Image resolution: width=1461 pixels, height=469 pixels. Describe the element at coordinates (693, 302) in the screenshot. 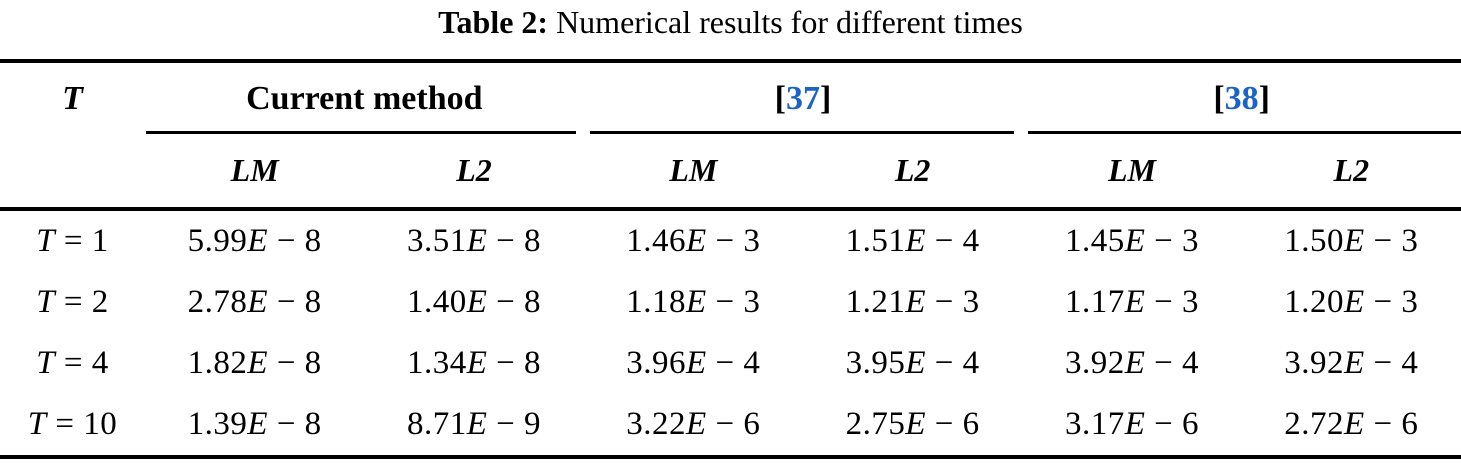

I see `value-cell: 1.18E − 3` at that location.